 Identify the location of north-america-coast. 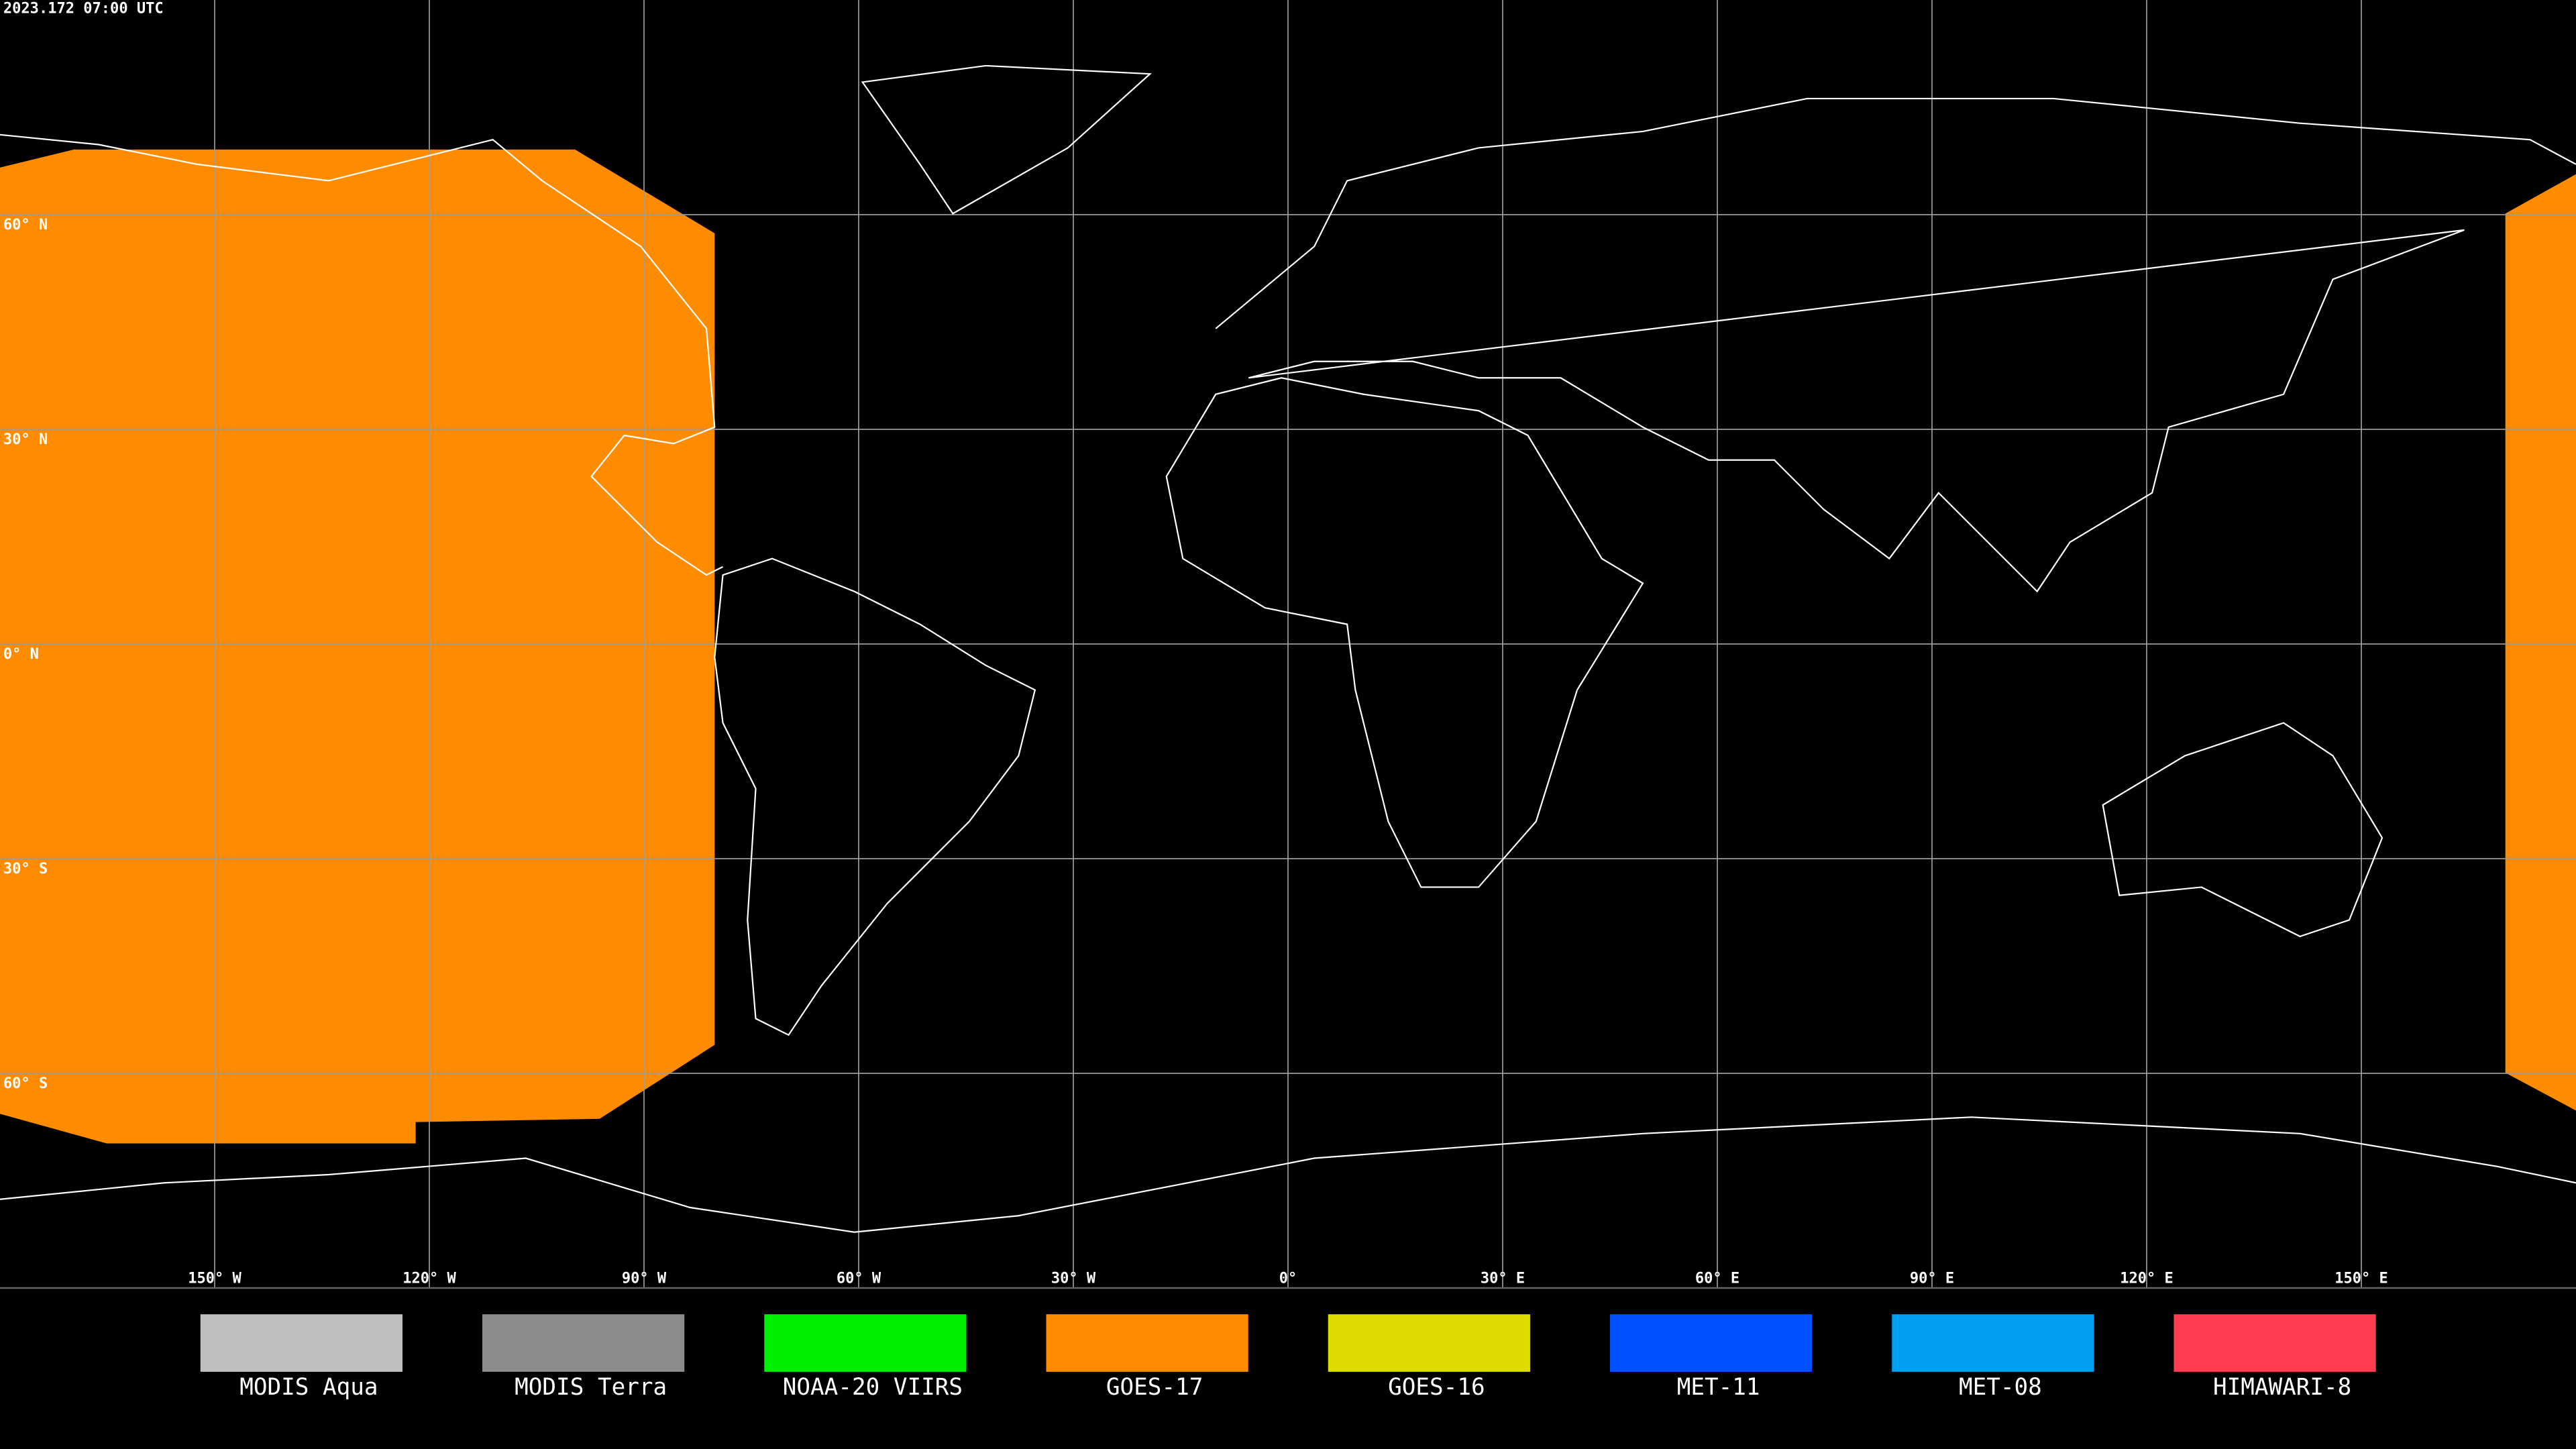
(362, 354).